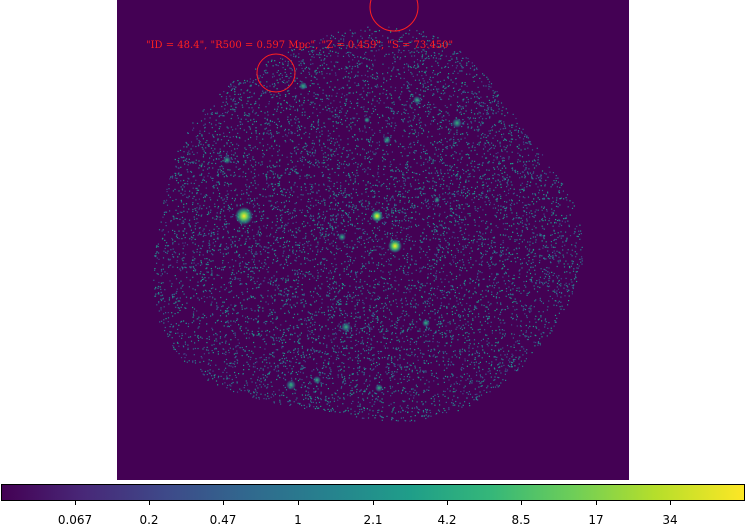  Describe the element at coordinates (394, 16) in the screenshot. I see `region-circle-top` at that location.